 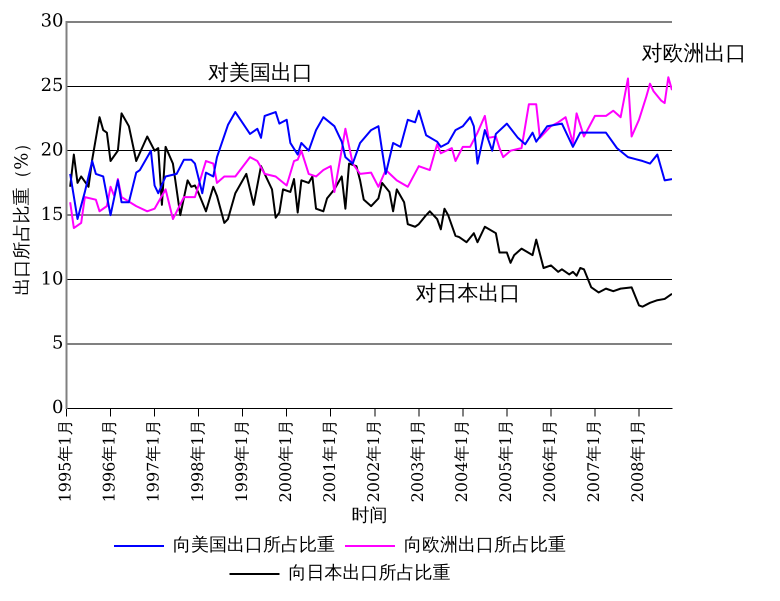 I want to click on y-tick-label: 20, so click(x=52, y=149).